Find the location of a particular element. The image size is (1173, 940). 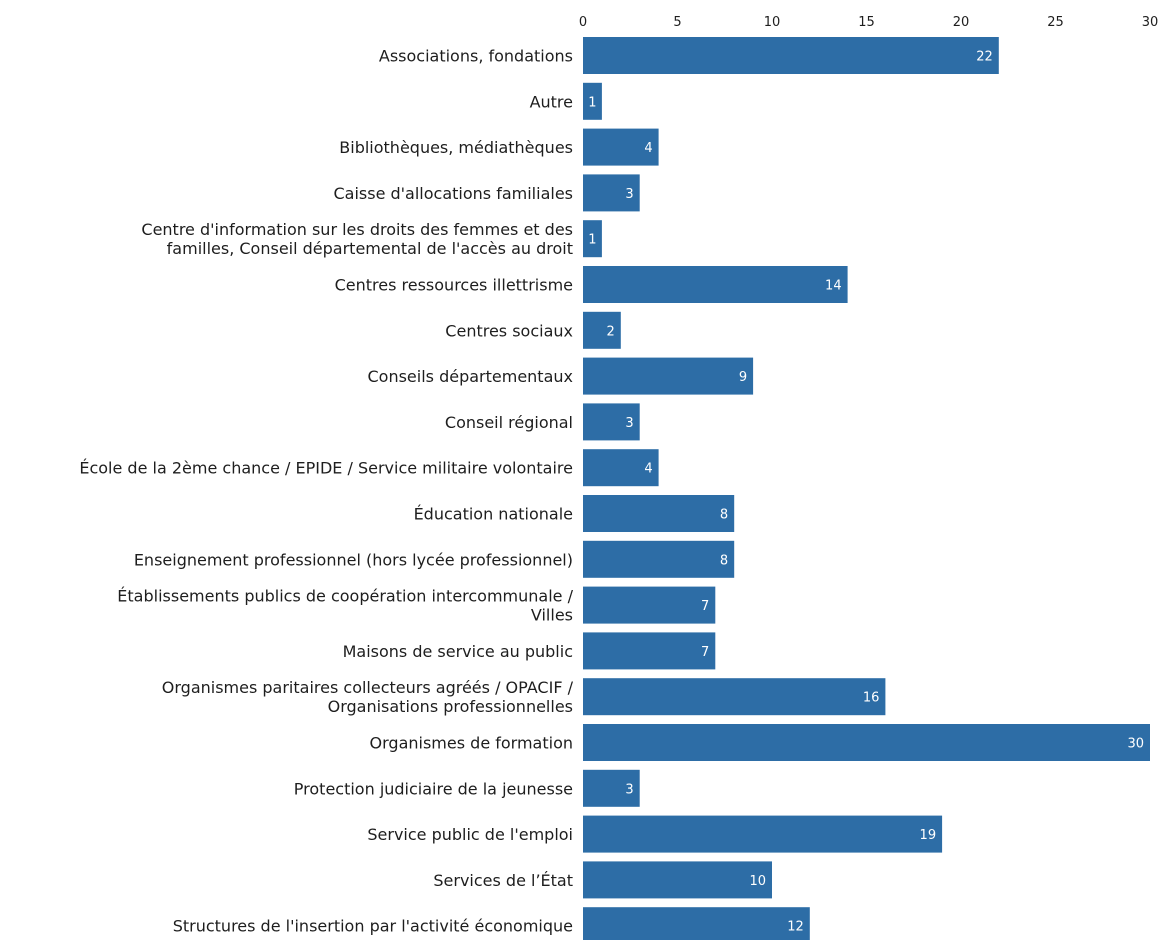

category-label: Maisons de service au public is located at coordinates (458, 651).